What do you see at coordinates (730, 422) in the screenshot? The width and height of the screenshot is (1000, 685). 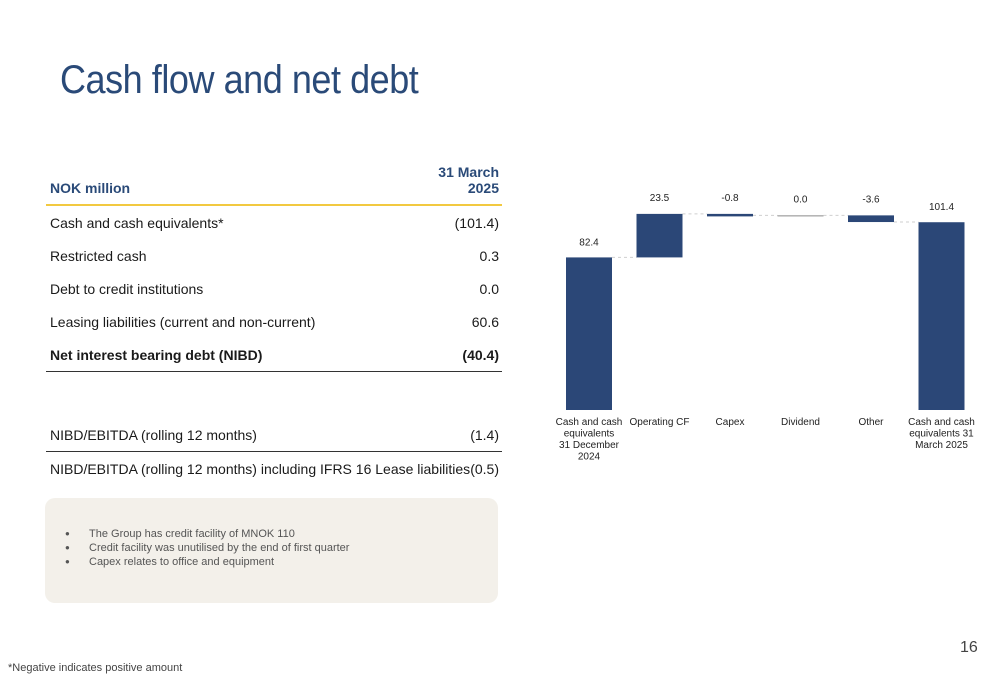 I see `category-label: Capex` at bounding box center [730, 422].